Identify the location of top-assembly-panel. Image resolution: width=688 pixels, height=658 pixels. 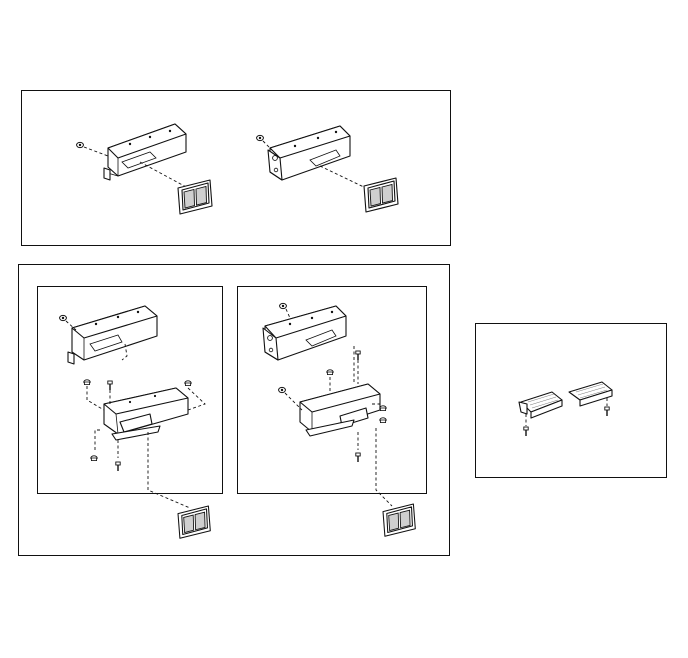
(236, 168).